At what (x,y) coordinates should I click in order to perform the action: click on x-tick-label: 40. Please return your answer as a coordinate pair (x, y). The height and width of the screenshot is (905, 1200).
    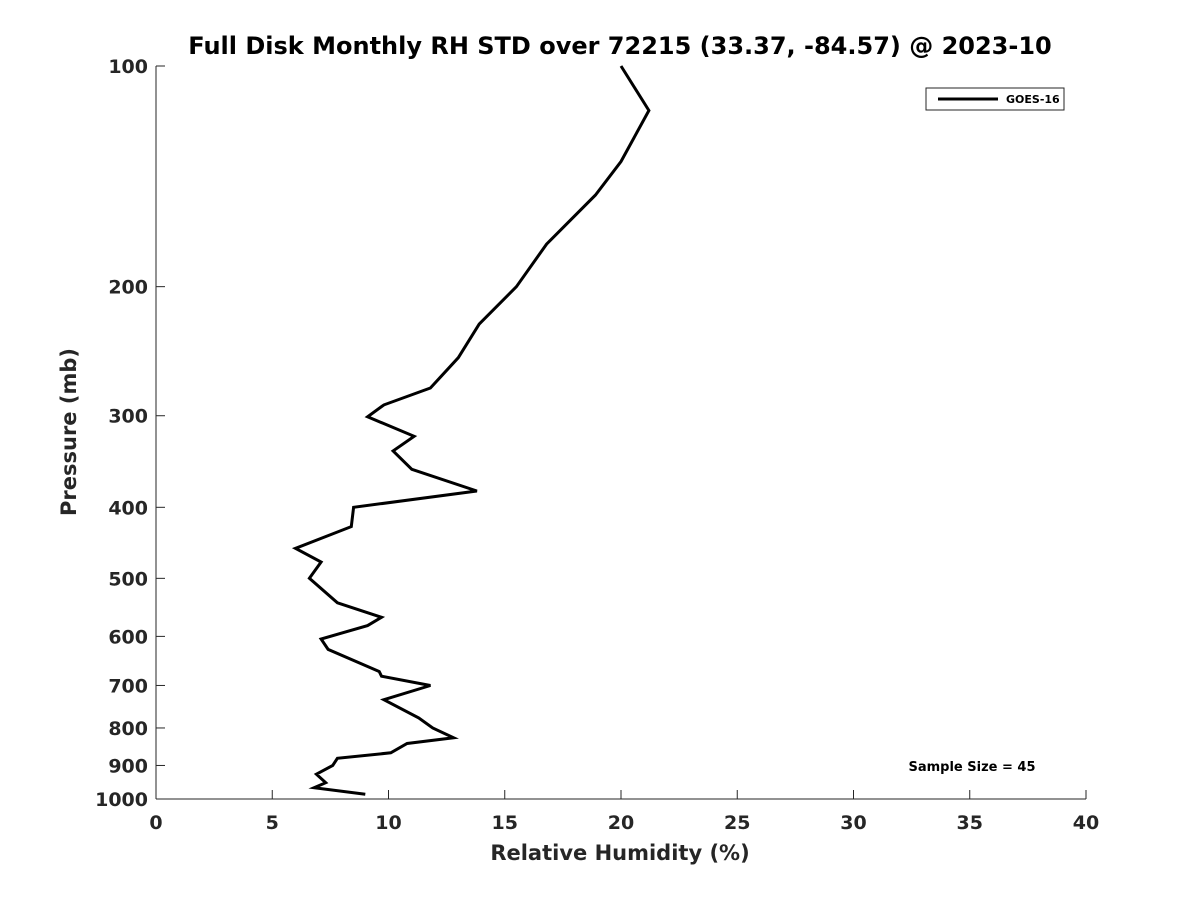
    Looking at the image, I should click on (1086, 823).